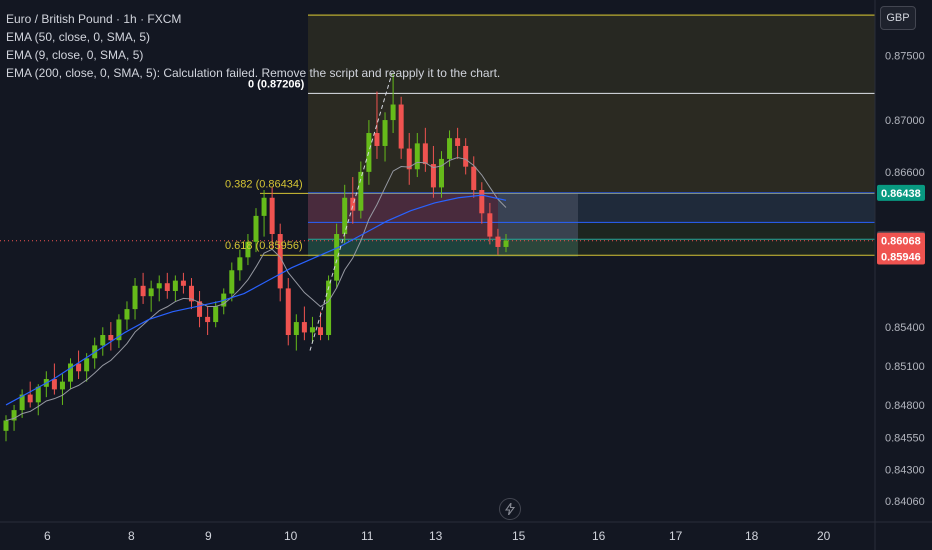 This screenshot has width=932, height=550. I want to click on position-zone-highlight, so click(538, 216).